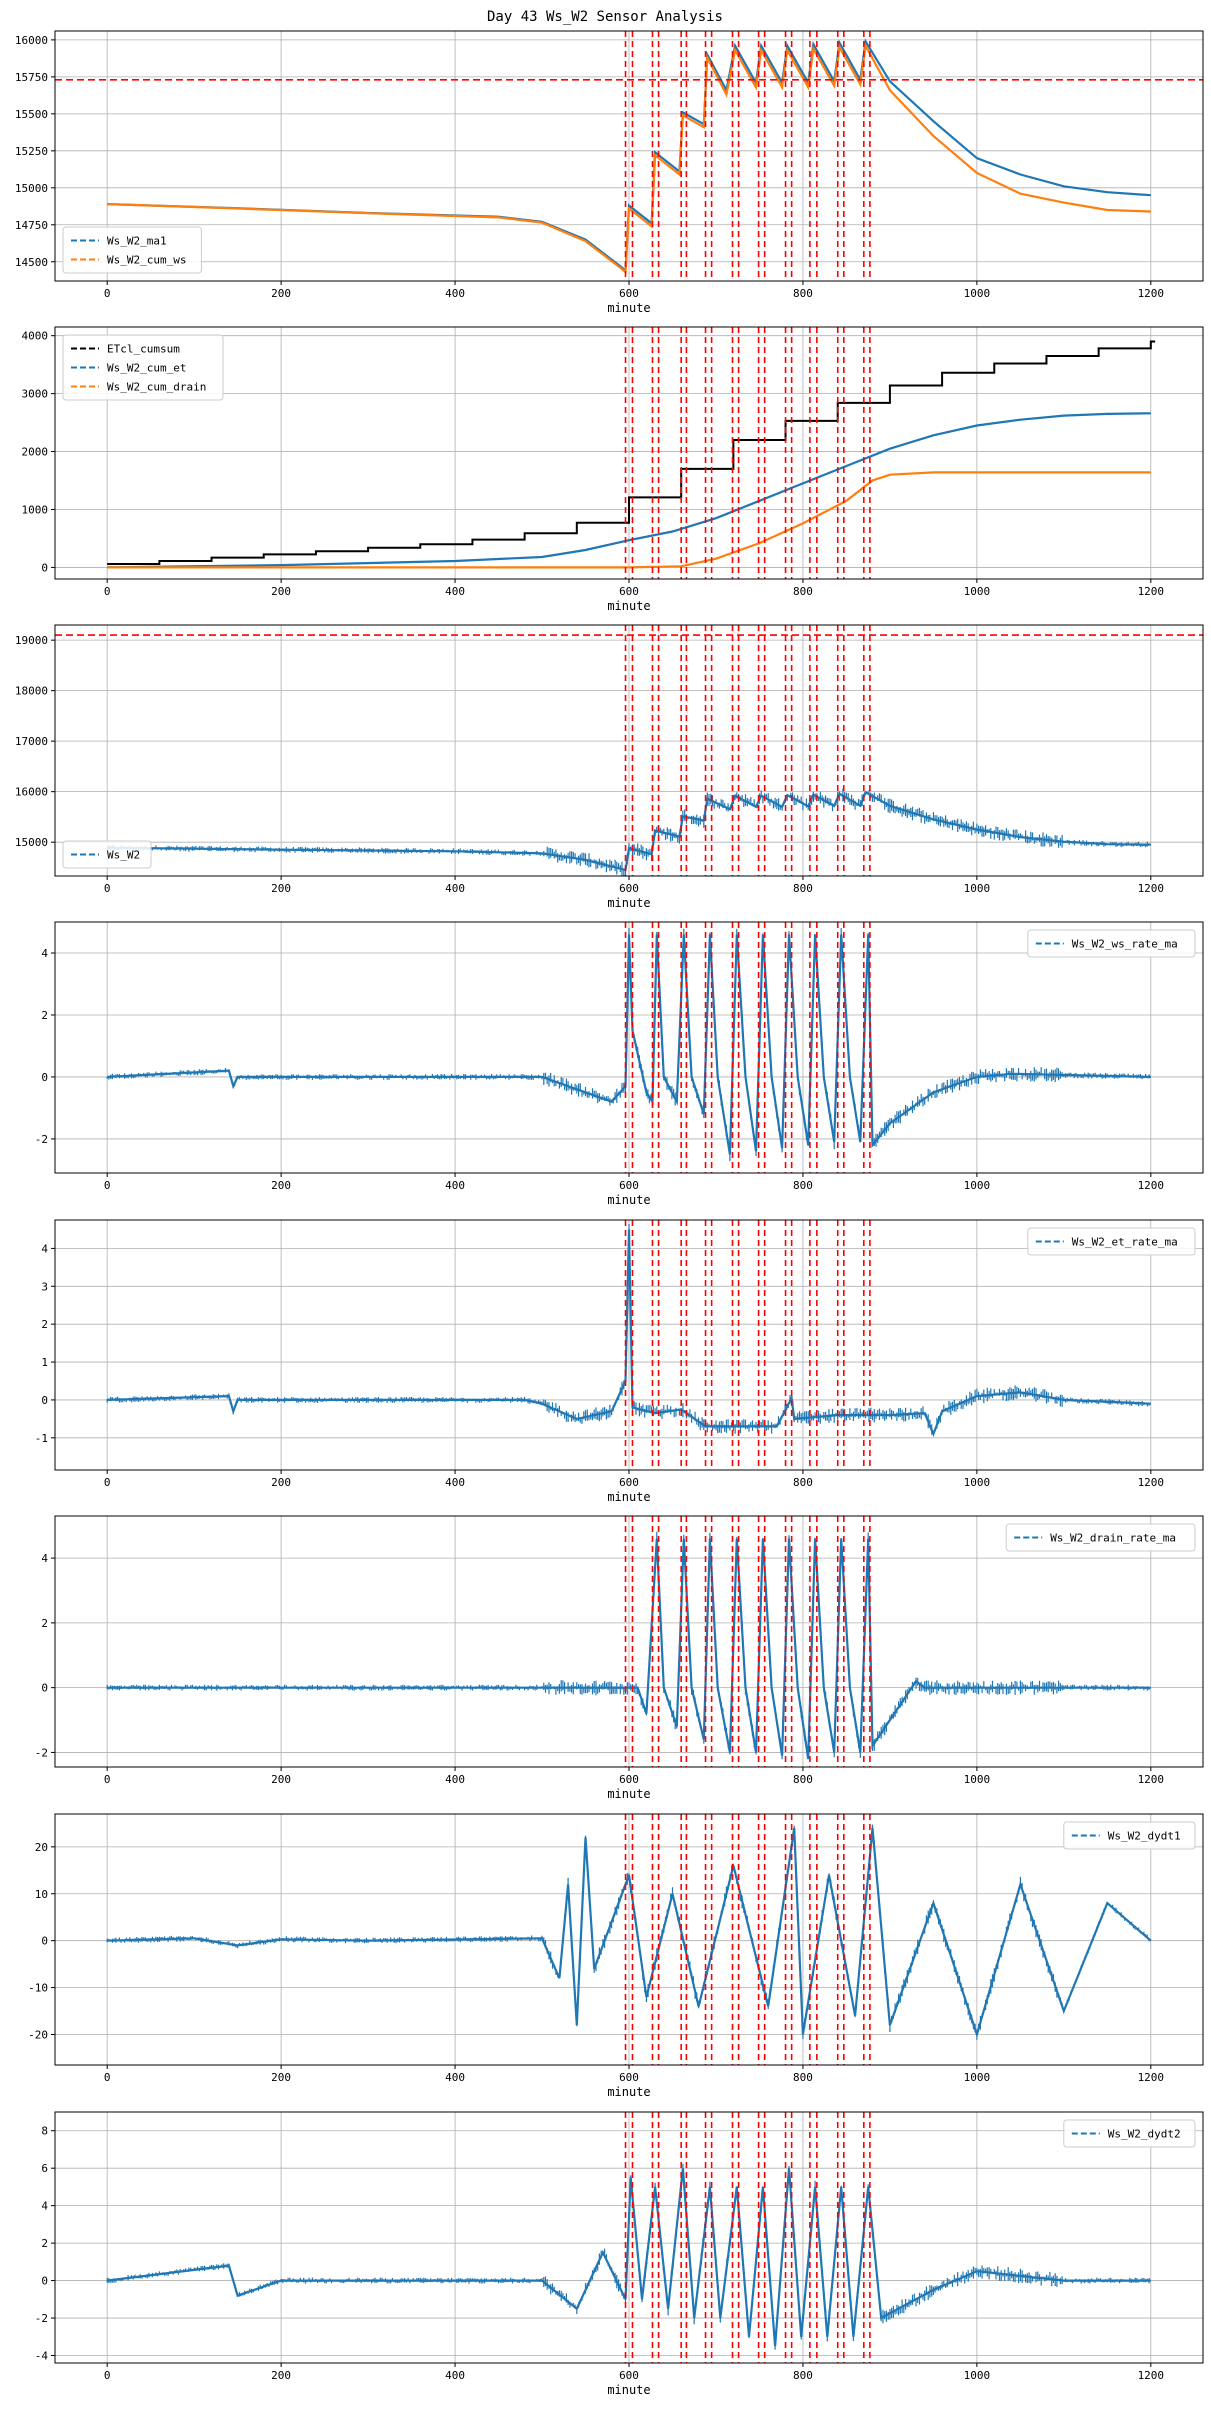 This screenshot has height=2415, width=1211. Describe the element at coordinates (1144, 1836) in the screenshot. I see `legend-label: Ws_W2_dydt1` at that location.